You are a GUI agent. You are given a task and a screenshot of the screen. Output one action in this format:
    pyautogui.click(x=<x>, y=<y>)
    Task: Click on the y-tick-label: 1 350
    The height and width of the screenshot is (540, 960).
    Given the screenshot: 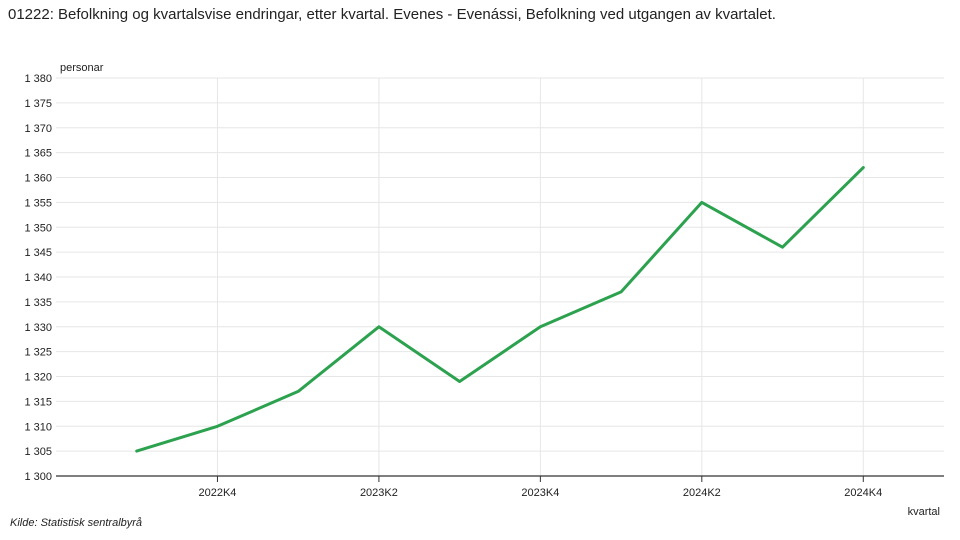 What is the action you would take?
    pyautogui.click(x=38, y=228)
    